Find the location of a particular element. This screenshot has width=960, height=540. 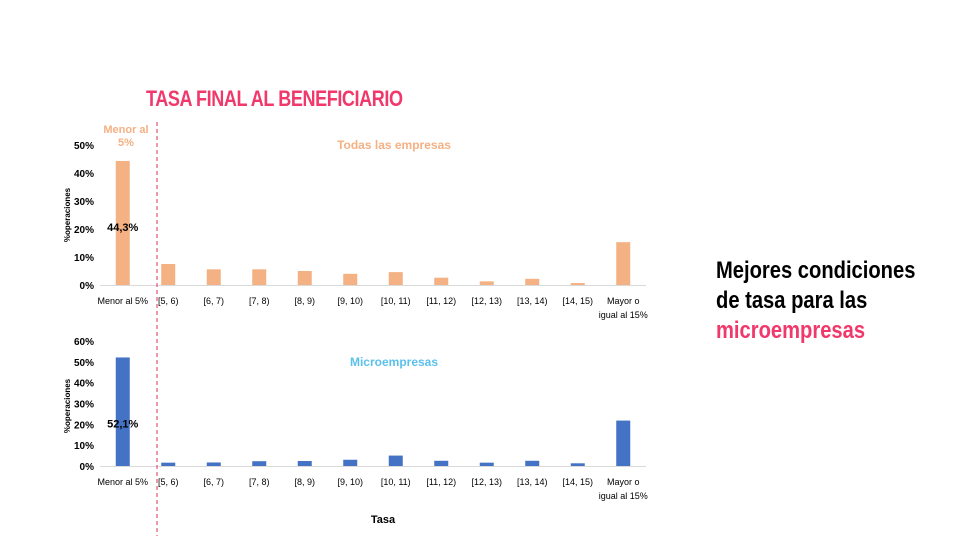

side-message-line-3: microempresas is located at coordinates (791, 330).